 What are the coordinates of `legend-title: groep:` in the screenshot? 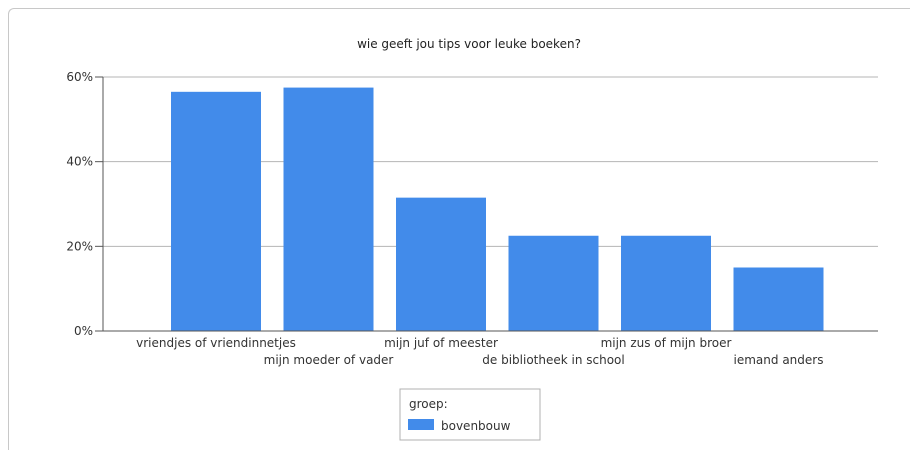 It's located at (428, 404).